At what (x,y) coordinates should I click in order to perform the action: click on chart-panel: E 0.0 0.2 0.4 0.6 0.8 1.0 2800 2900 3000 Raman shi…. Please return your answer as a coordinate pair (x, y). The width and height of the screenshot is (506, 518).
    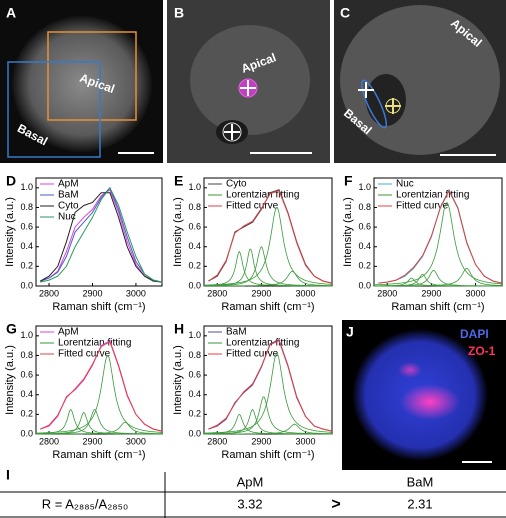
    Looking at the image, I should click on (252, 243).